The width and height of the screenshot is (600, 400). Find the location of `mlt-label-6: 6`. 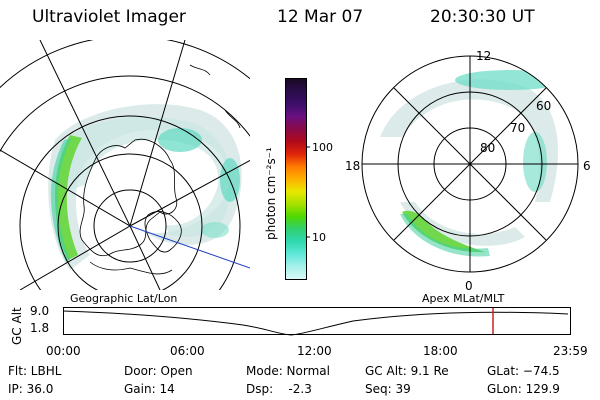

mlt-label-6: 6 is located at coordinates (587, 166).